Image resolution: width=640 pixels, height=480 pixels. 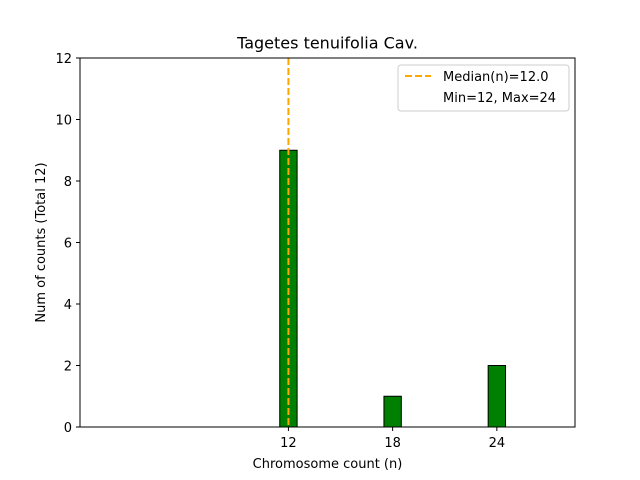 I want to click on x-tick-label-24: 24, so click(x=497, y=443).